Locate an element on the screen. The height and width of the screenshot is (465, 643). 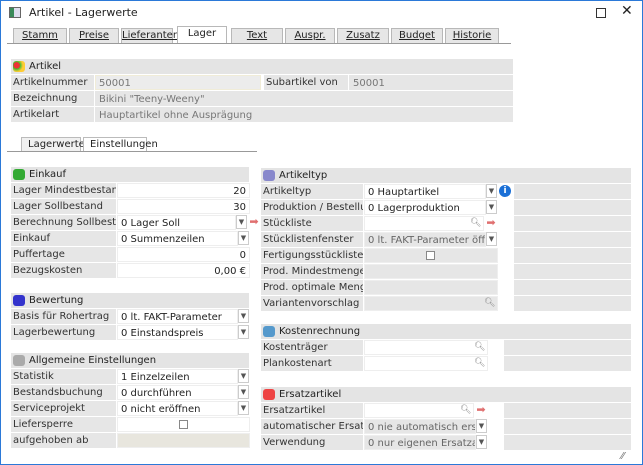
produktion-bestellung-label: Produktion / Bestellung is located at coordinates (312, 207).